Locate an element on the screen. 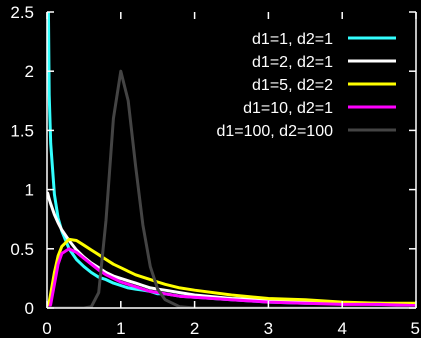 The width and height of the screenshot is (421, 338). x-tick-label: 2 is located at coordinates (194, 328).